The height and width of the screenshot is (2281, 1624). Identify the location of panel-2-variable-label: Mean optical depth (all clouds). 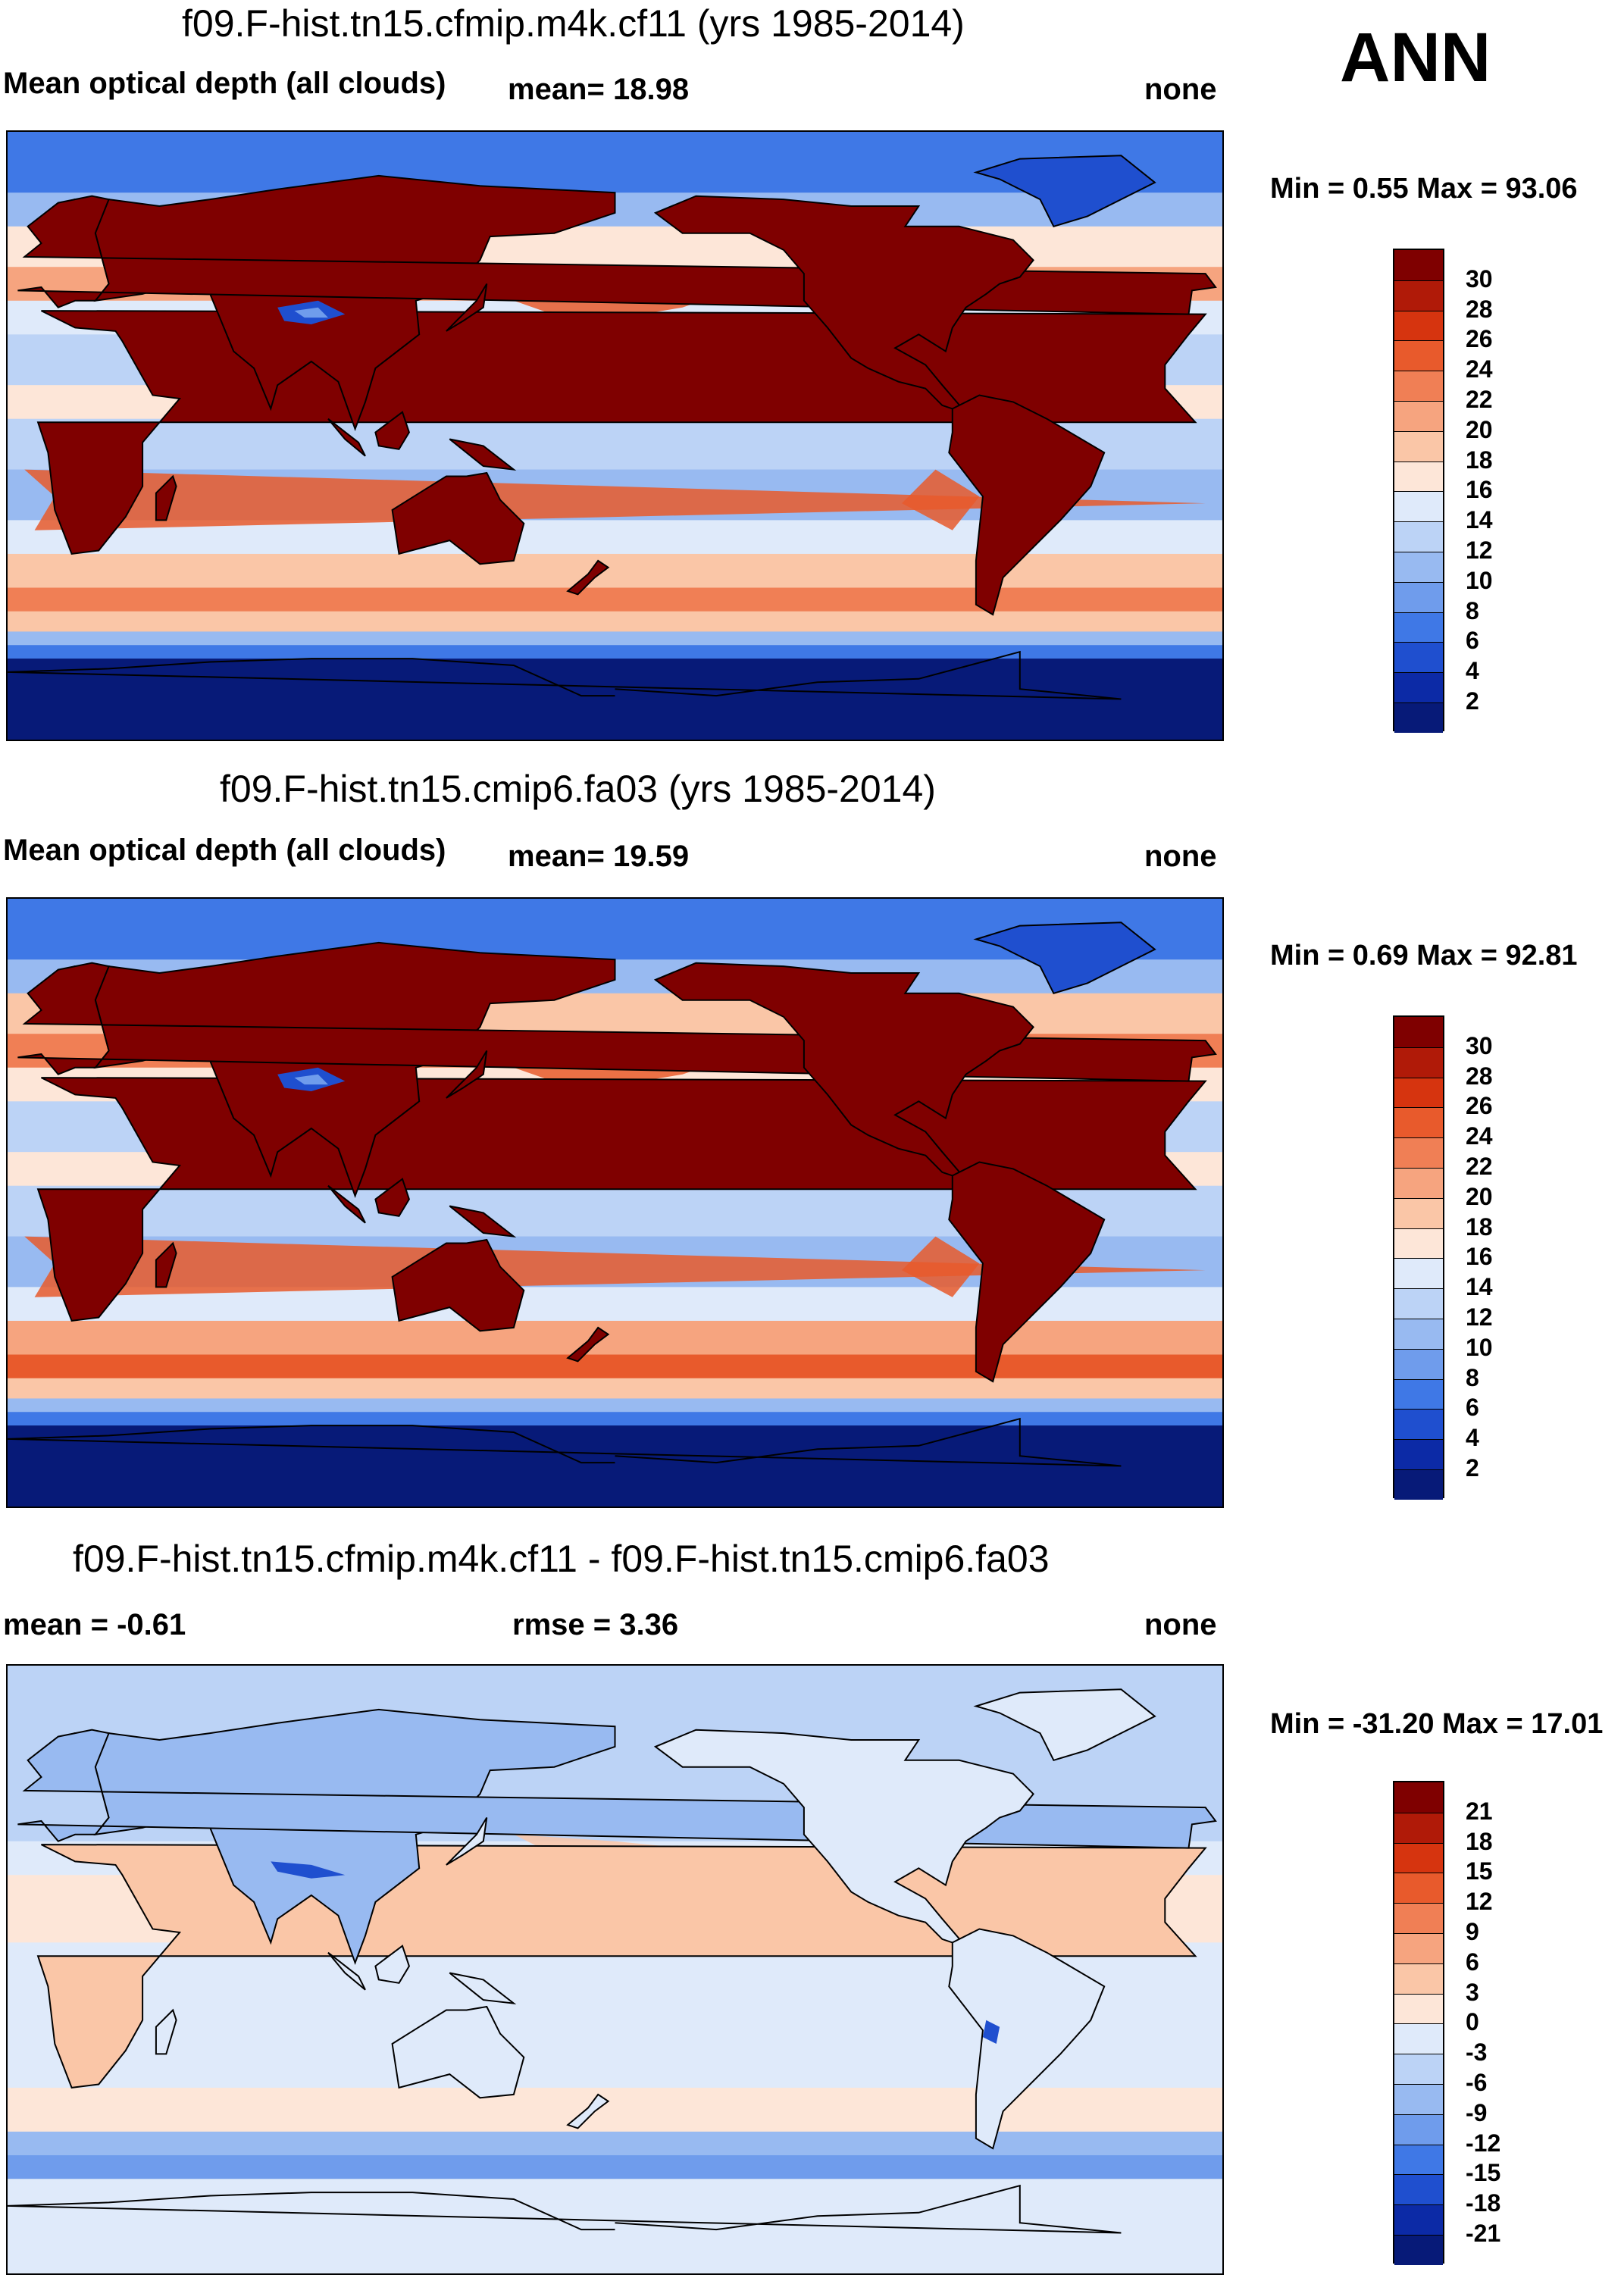
(224, 850).